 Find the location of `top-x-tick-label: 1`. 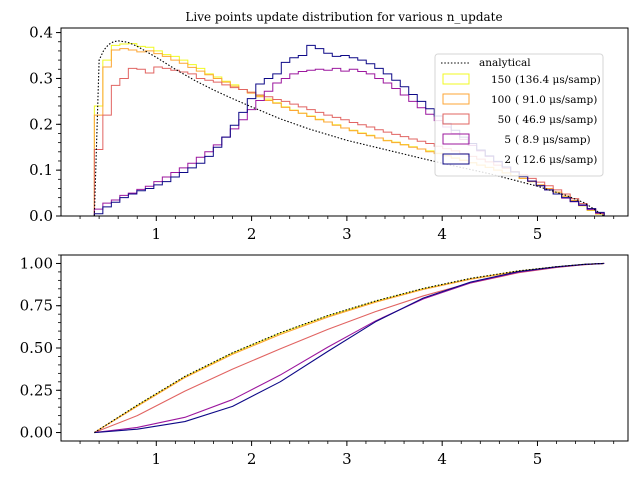

top-x-tick-label: 1 is located at coordinates (157, 234).